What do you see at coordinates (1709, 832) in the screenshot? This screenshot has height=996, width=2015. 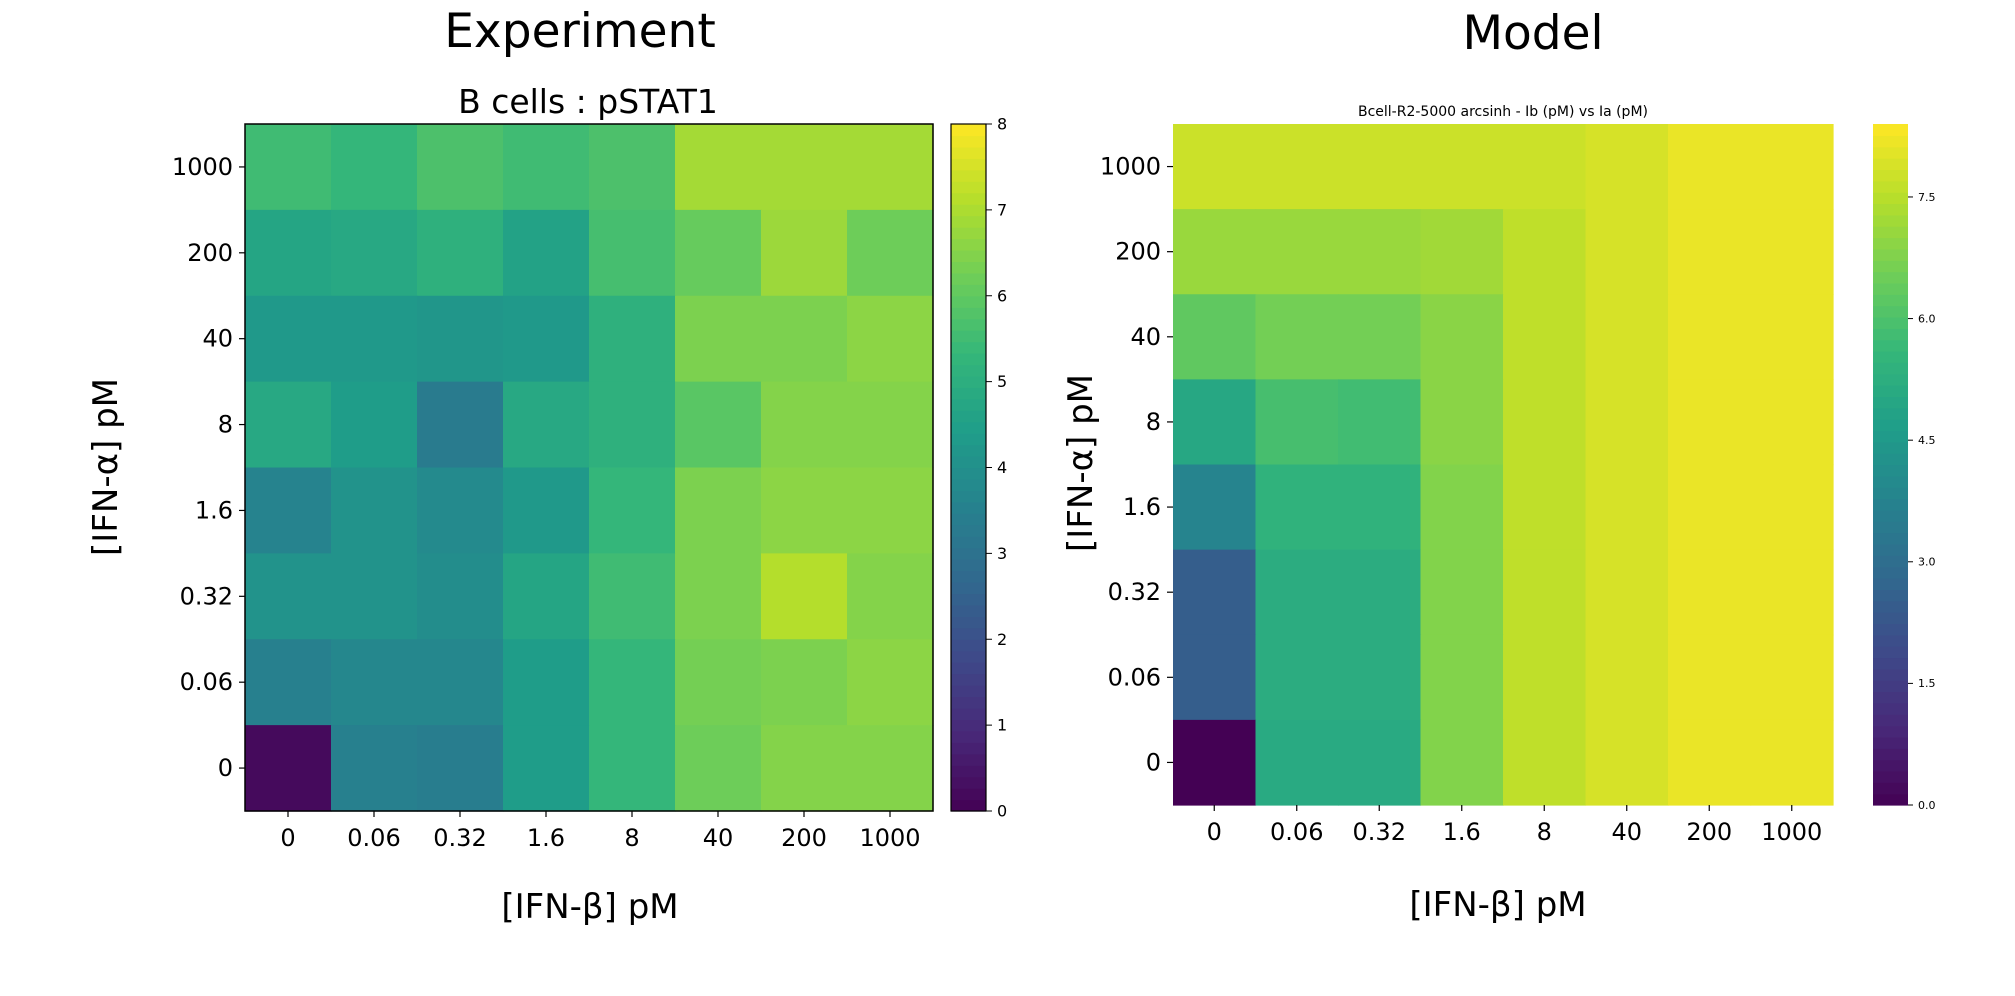 I see `x-tick-label: 200` at bounding box center [1709, 832].